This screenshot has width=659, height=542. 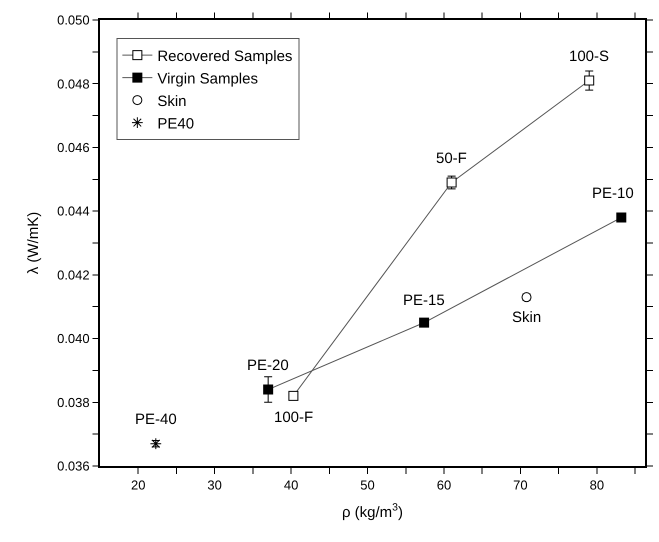 I want to click on annotation: Skin, so click(x=527, y=317).